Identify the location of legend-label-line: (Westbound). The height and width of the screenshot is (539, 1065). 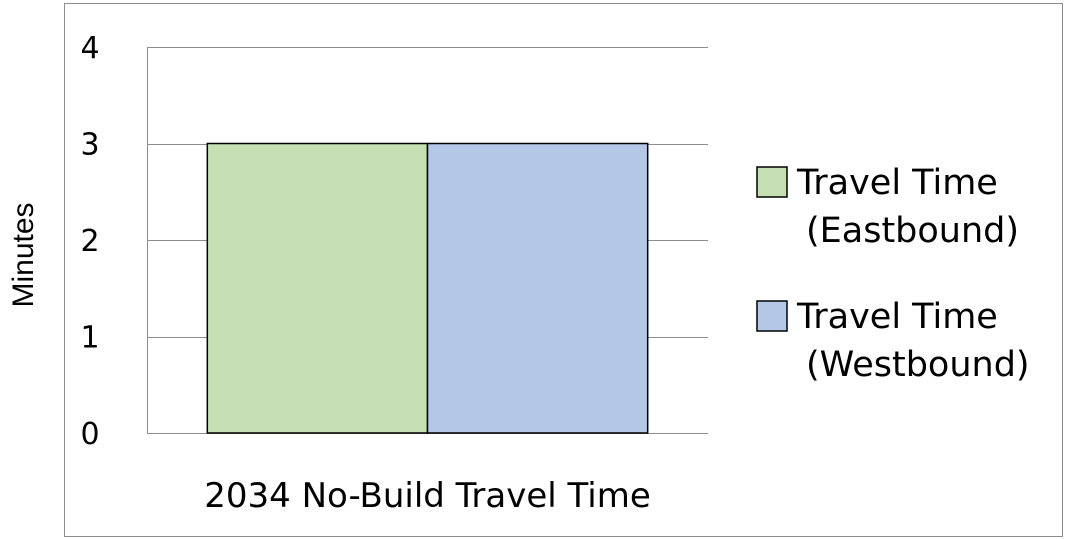
(918, 365).